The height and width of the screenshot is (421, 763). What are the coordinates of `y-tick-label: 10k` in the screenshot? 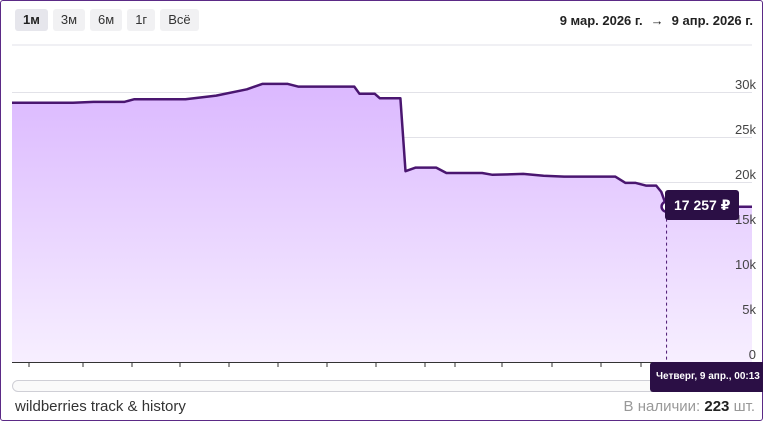 It's located at (745, 264).